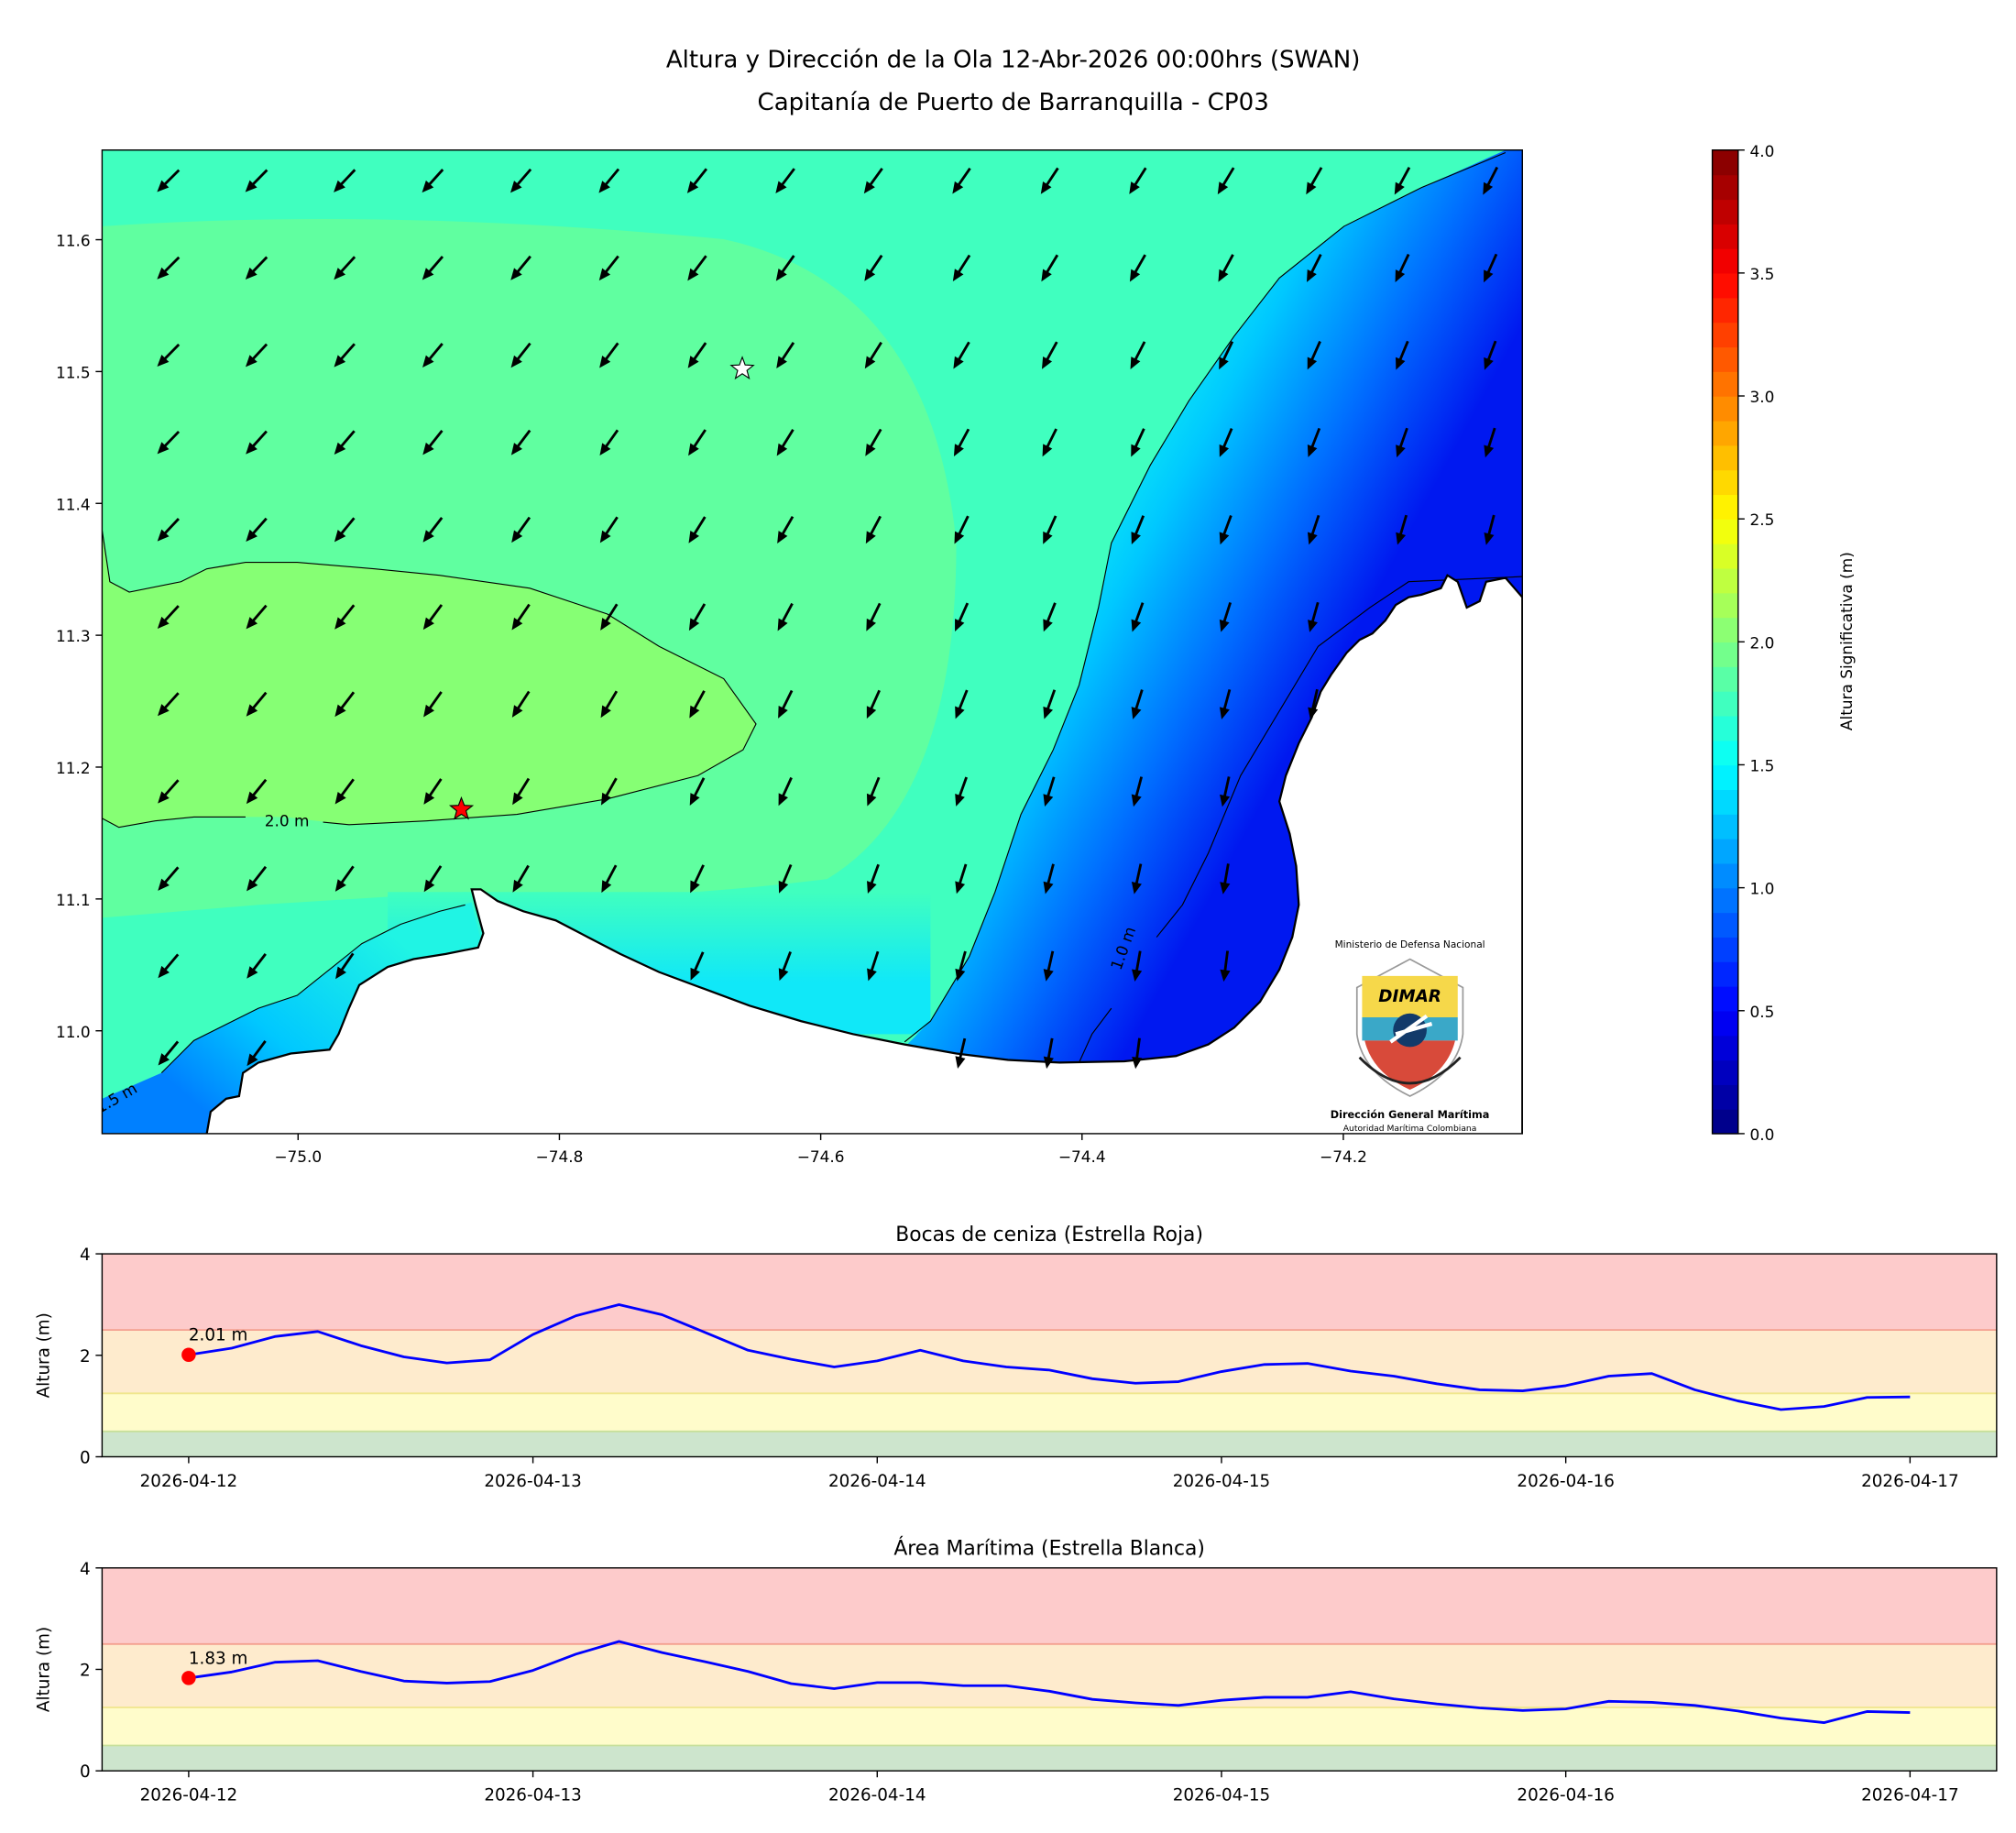  I want to click on logo-ministry-text: Ministerio de Defensa Nacional, so click(1410, 944).